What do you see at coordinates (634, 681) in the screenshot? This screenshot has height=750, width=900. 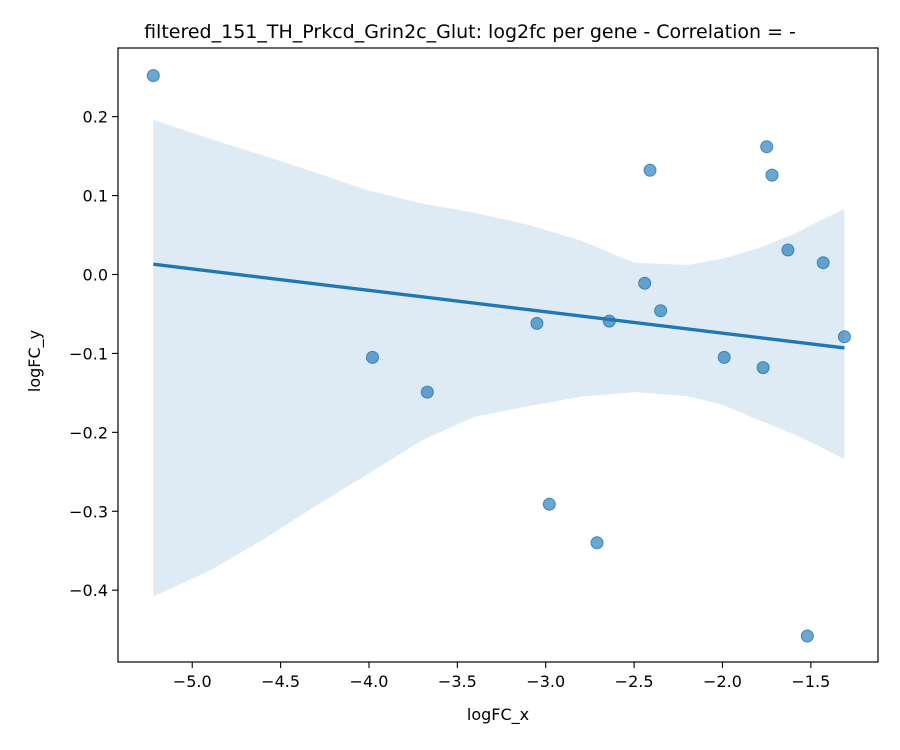 I see `x-tick-label: −2.5` at bounding box center [634, 681].